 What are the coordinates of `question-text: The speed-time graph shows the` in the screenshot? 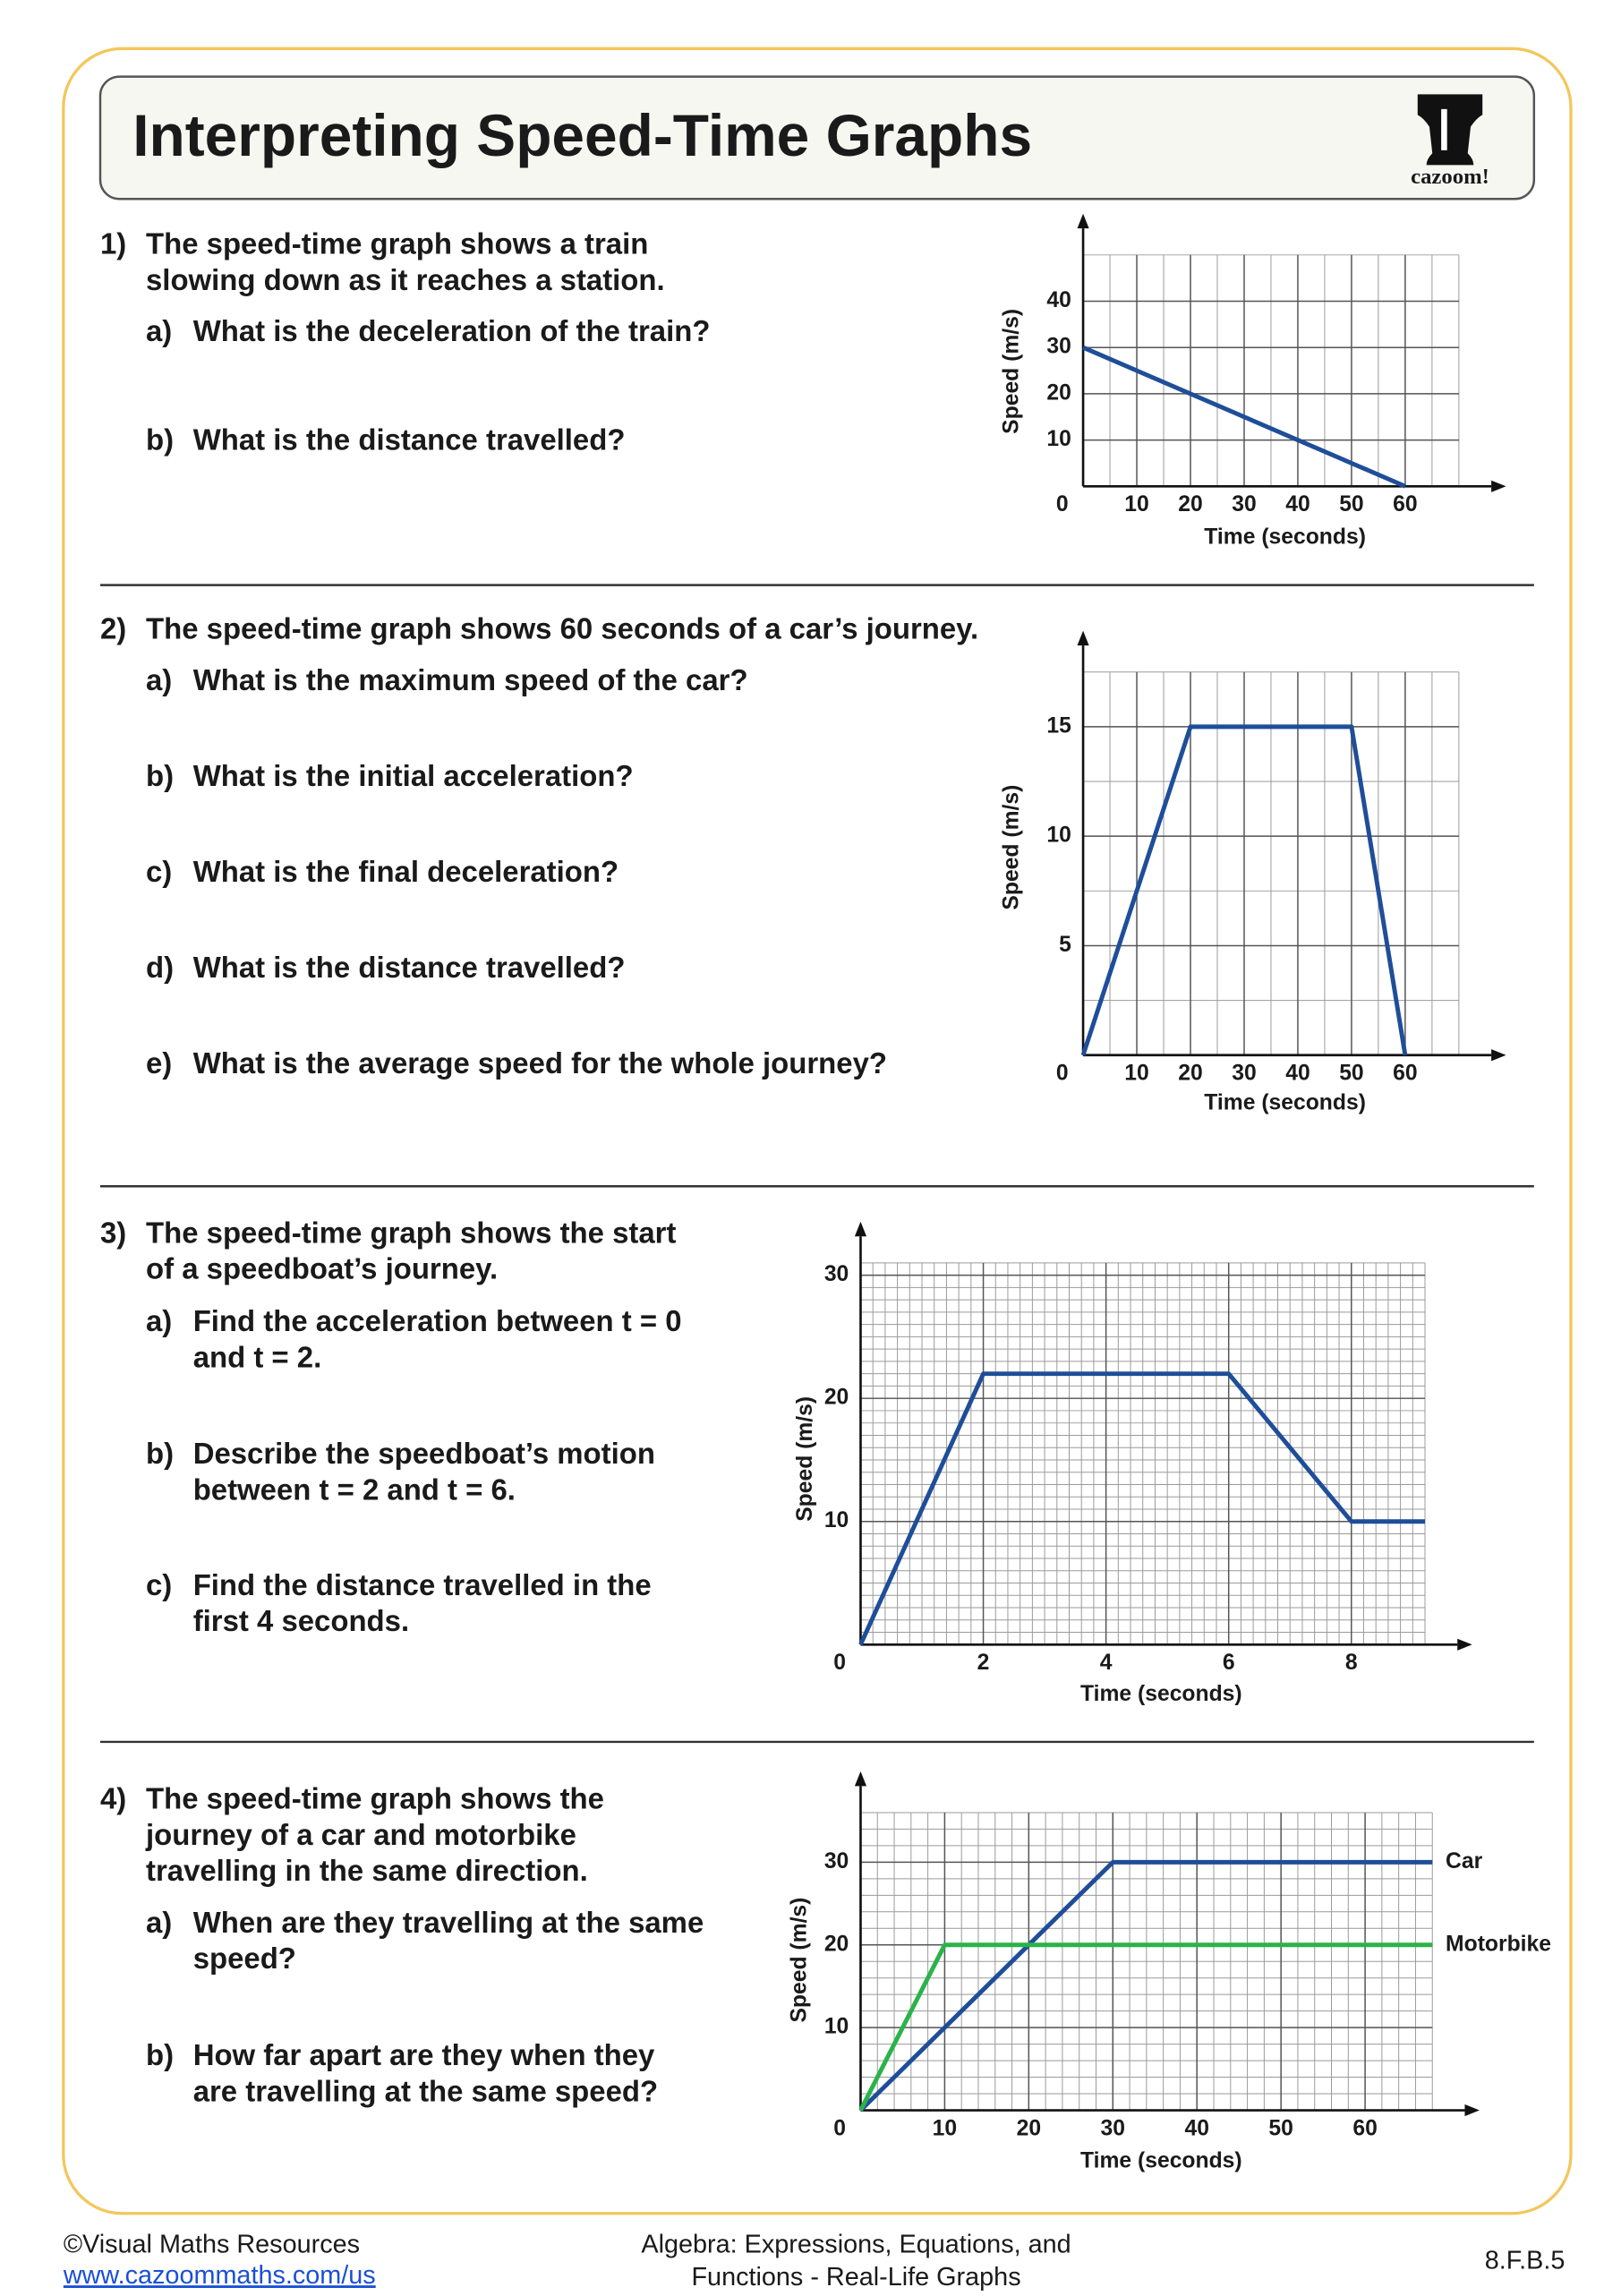 It's located at (375, 1797).